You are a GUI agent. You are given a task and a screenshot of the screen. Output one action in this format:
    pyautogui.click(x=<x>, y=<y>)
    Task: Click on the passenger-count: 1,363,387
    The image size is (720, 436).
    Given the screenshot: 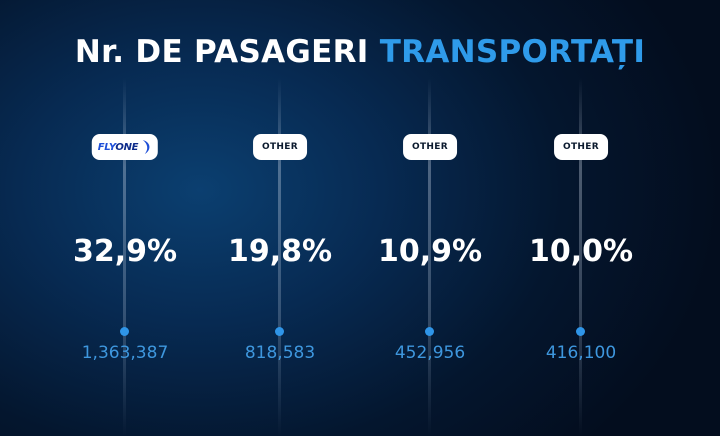 What is the action you would take?
    pyautogui.click(x=125, y=353)
    